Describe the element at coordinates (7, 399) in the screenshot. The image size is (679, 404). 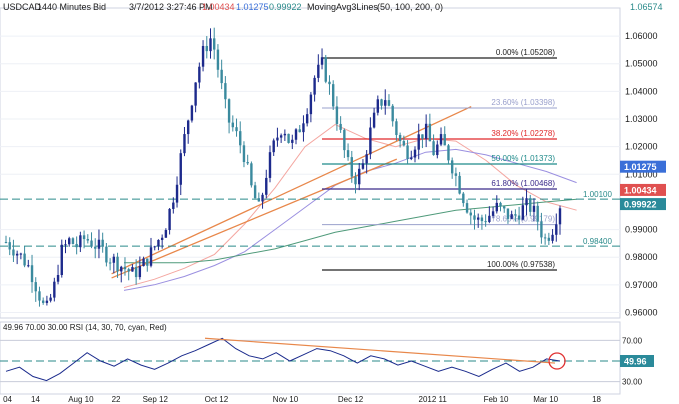
I see `x-axis-label: 04` at that location.